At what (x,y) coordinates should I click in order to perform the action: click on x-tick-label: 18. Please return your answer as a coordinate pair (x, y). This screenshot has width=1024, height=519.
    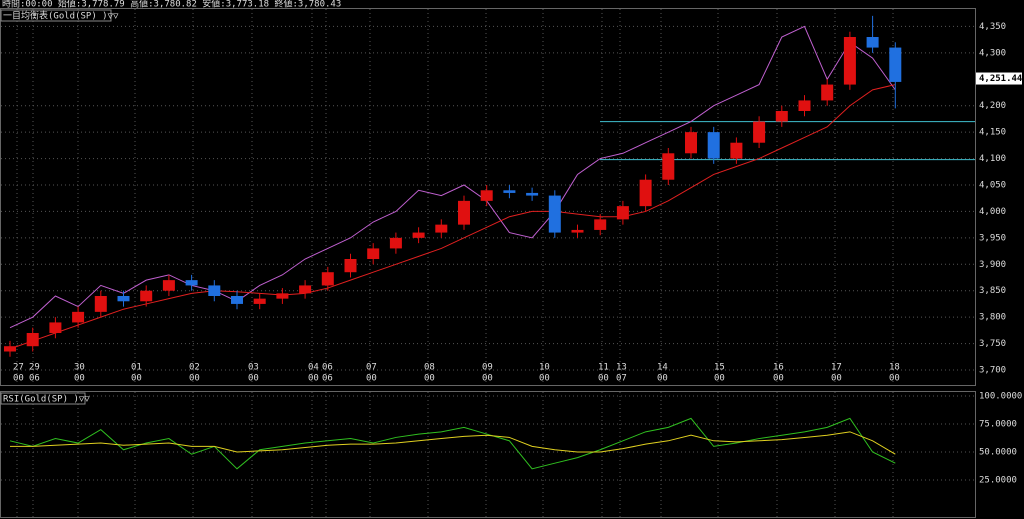
    Looking at the image, I should click on (894, 368).